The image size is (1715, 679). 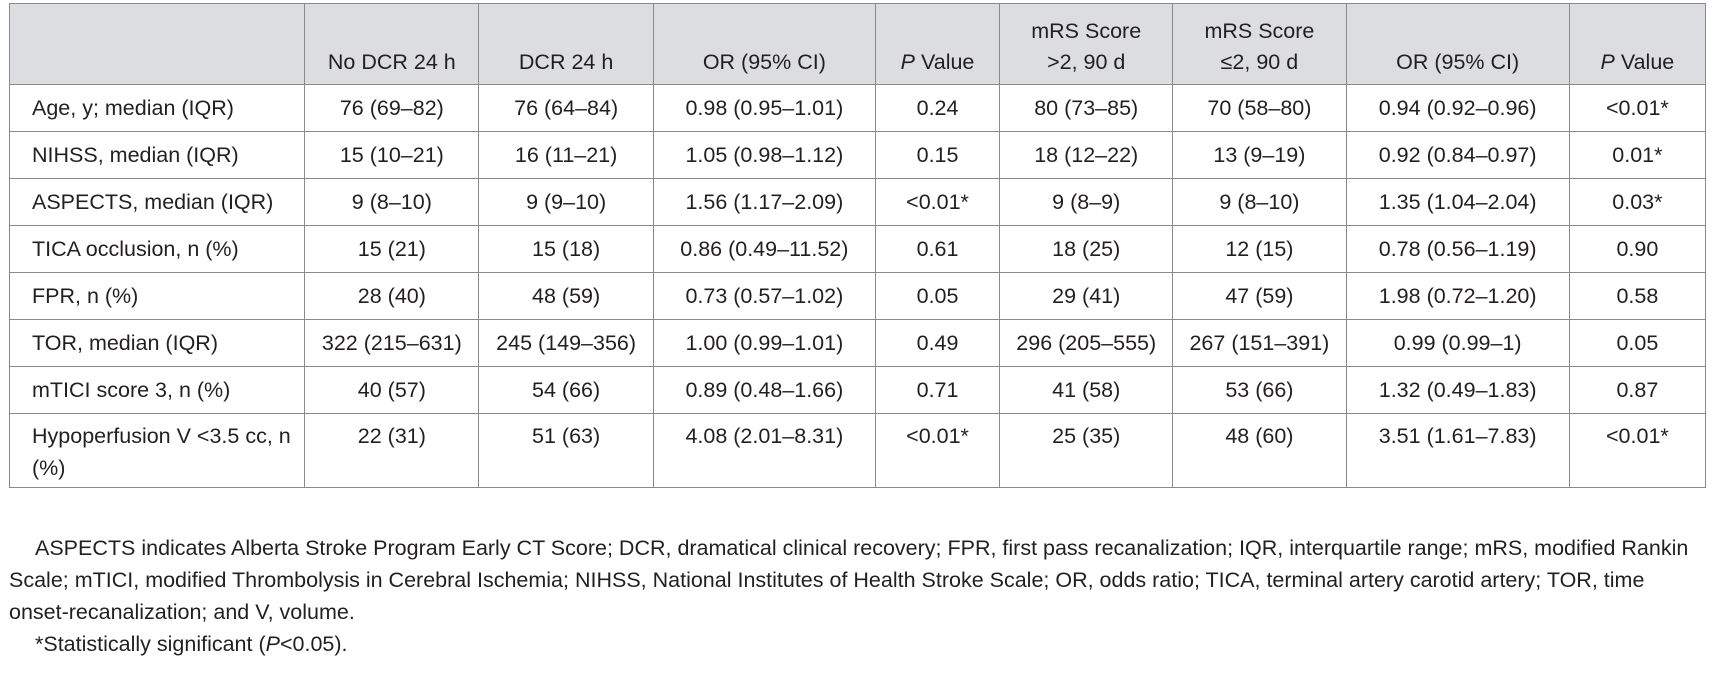 What do you see at coordinates (566, 44) in the screenshot?
I see `header-dcr: DCR 24 h` at bounding box center [566, 44].